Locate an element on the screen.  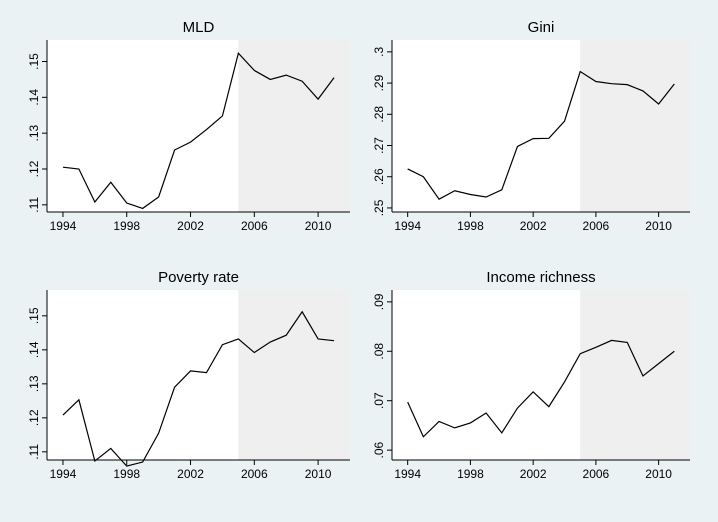
chart-title: MLD is located at coordinates (199, 27).